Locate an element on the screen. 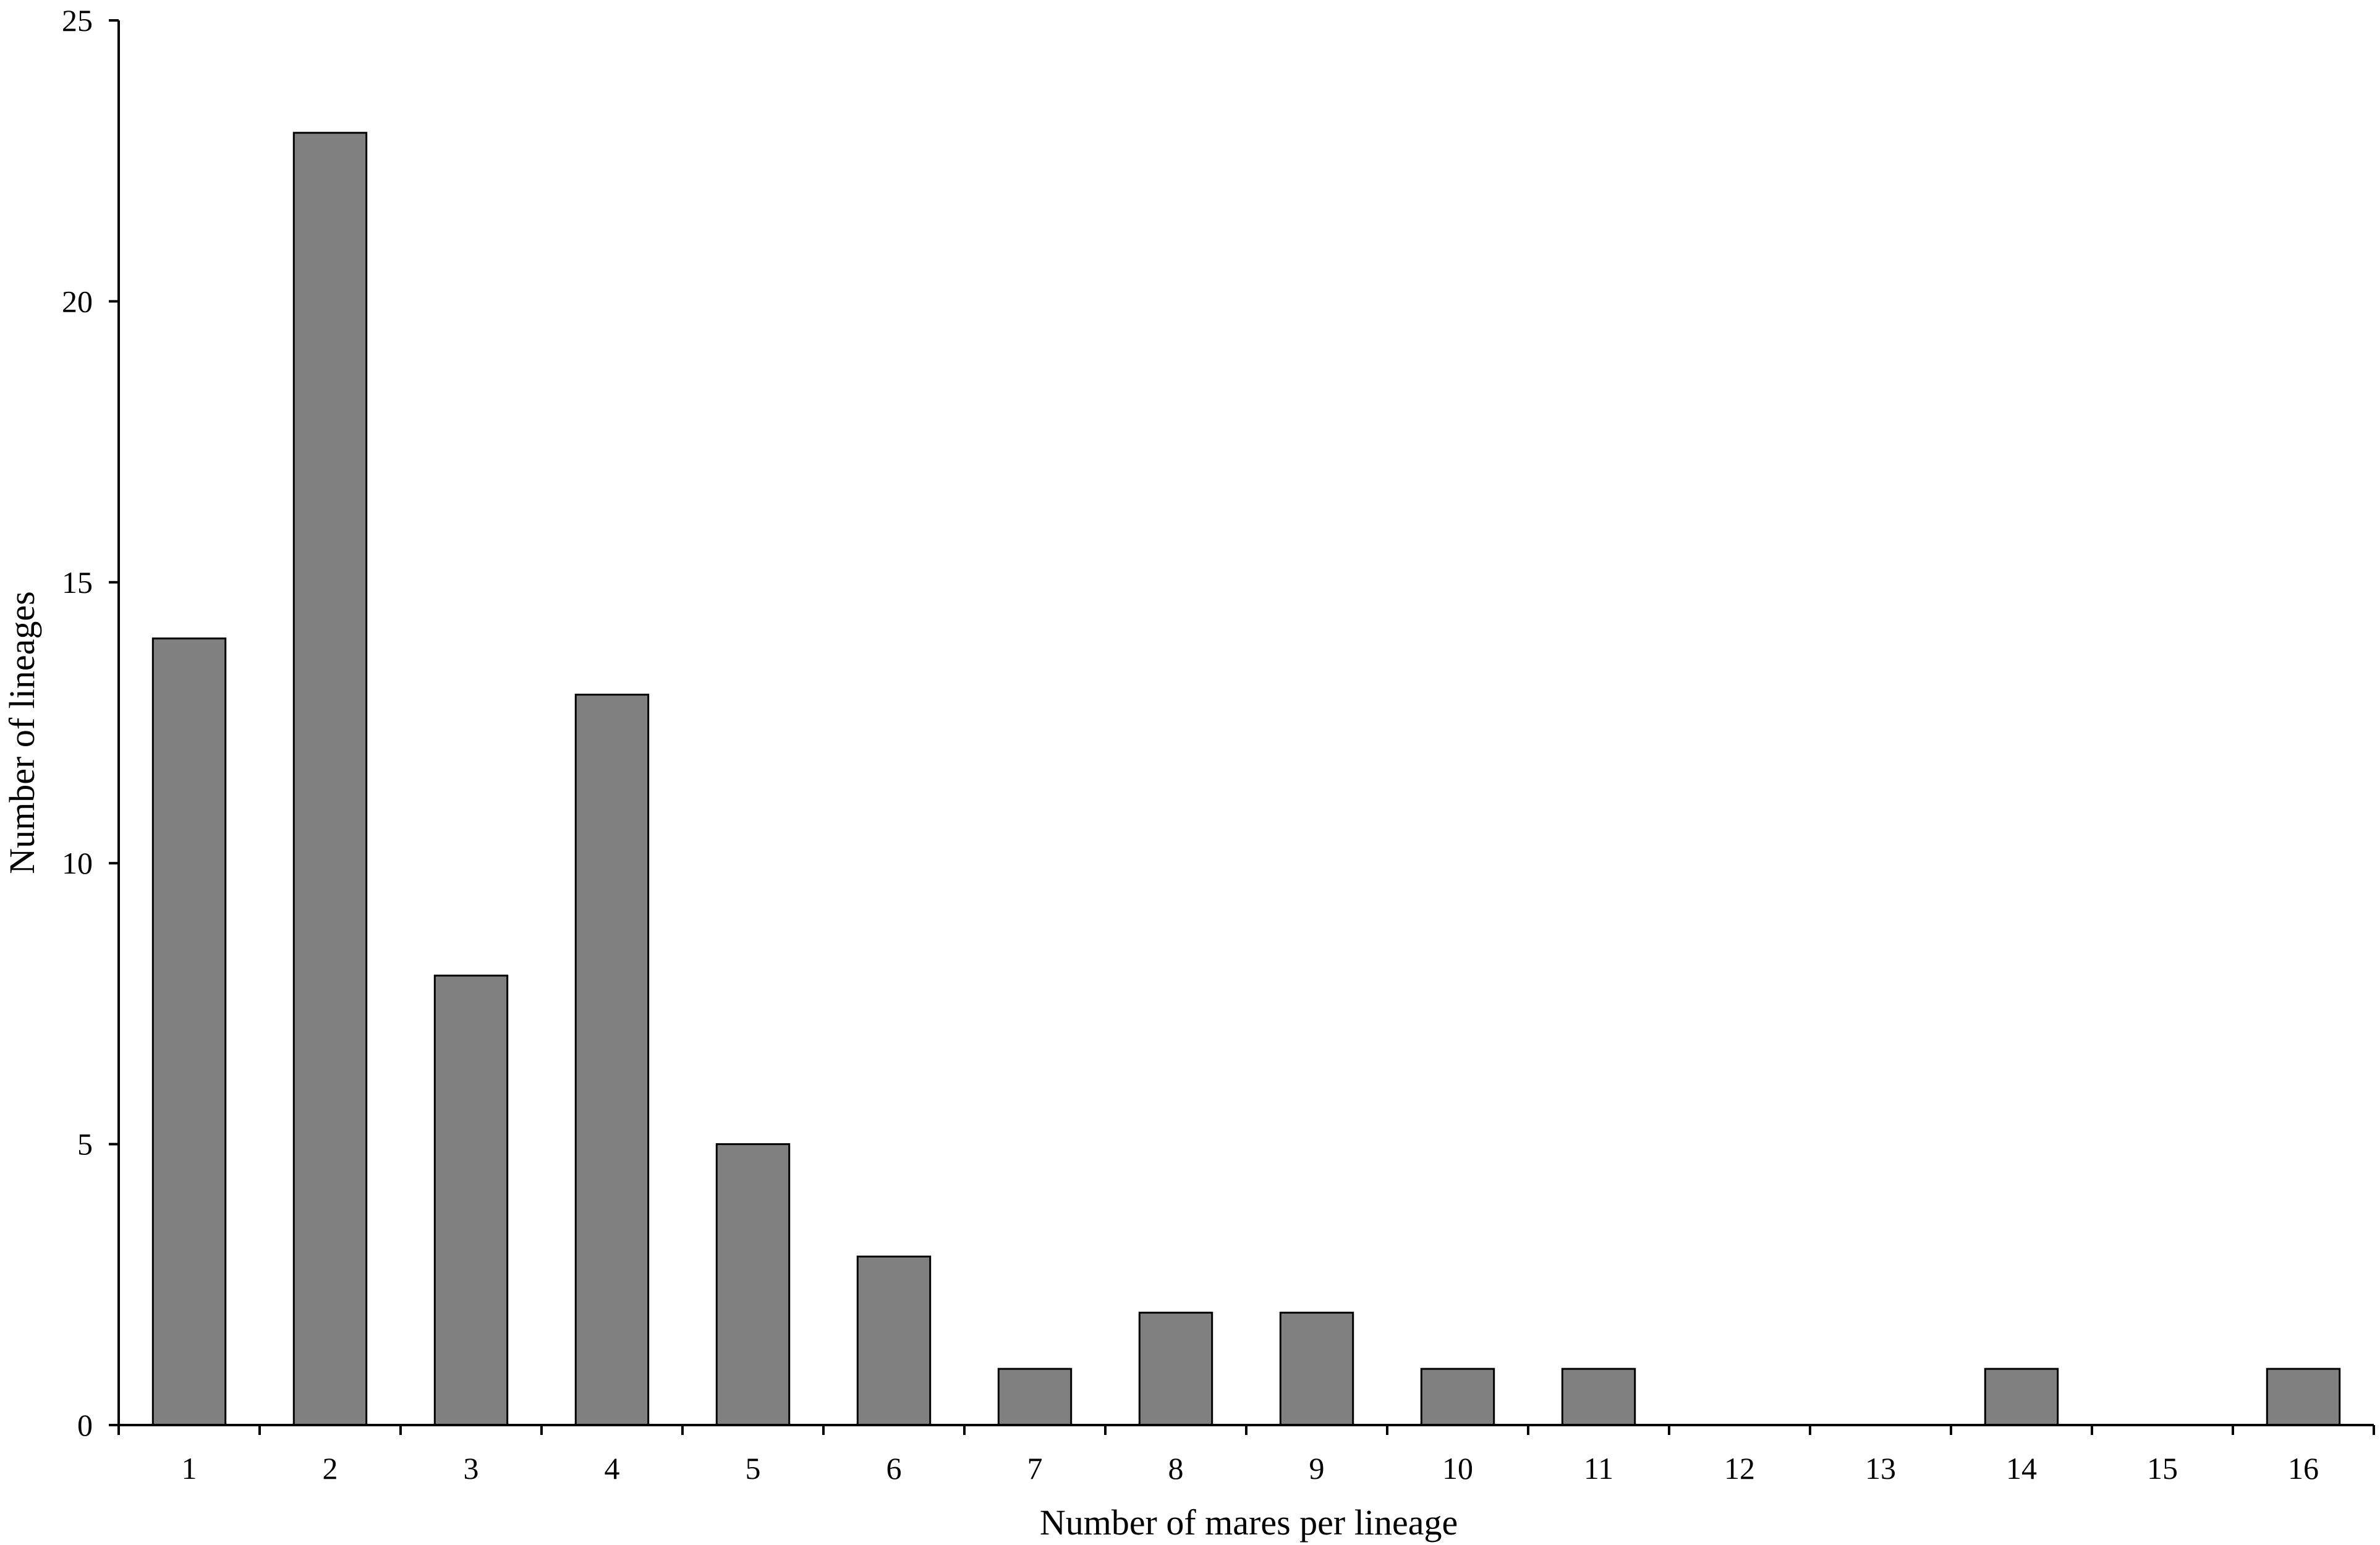  x-tick-label-4: 4 is located at coordinates (612, 1468).